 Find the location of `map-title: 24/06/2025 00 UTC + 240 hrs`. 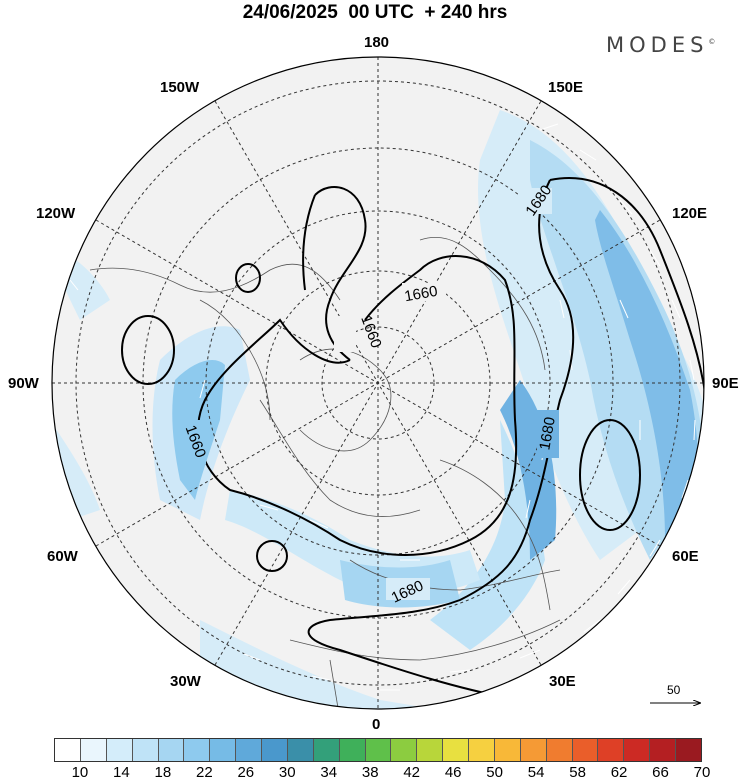

map-title: 24/06/2025 00 UTC + 240 hrs is located at coordinates (375, 12).